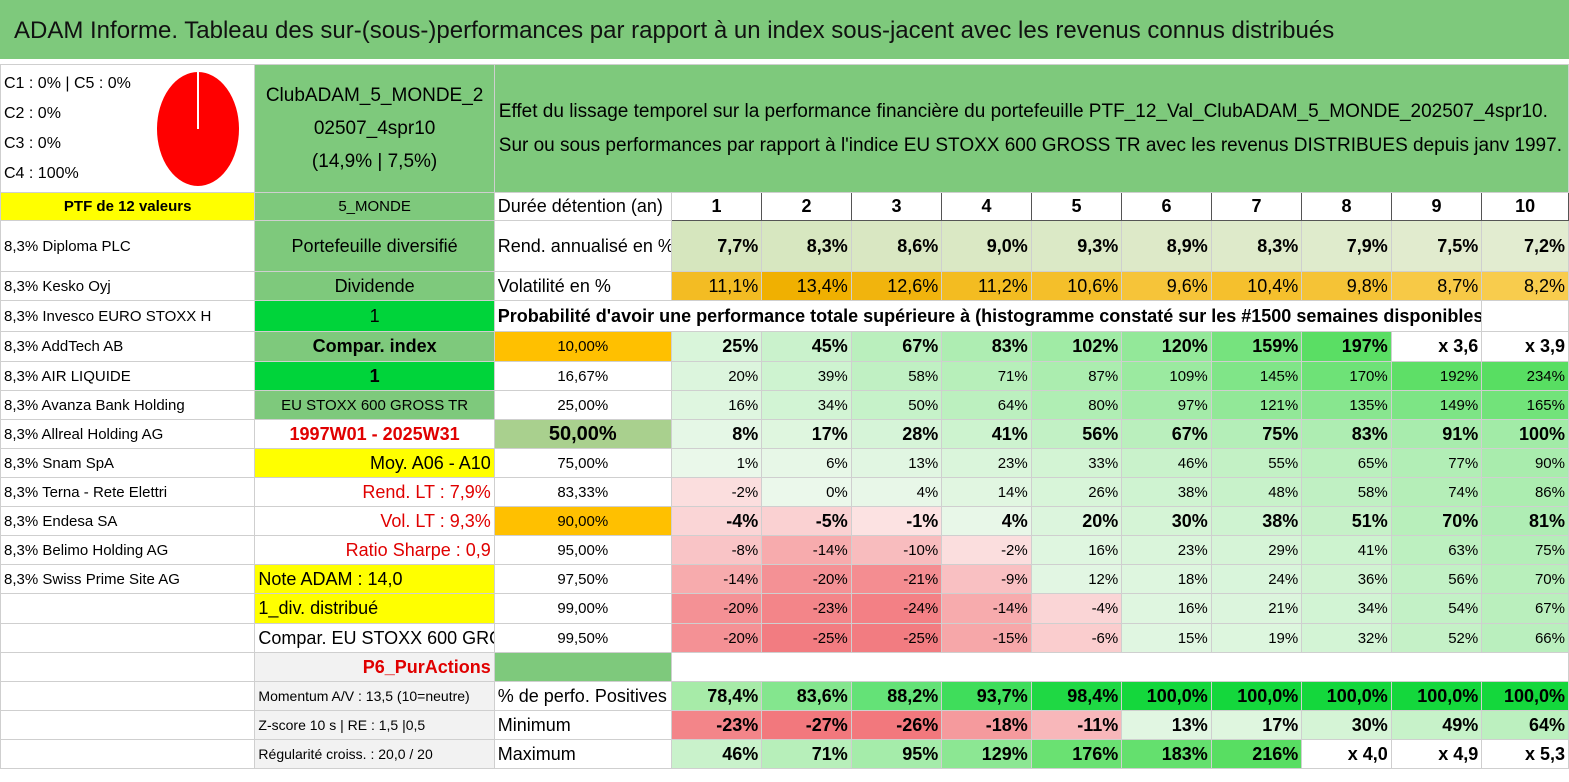 The height and width of the screenshot is (782, 1569). What do you see at coordinates (1436, 608) in the screenshot?
I see `probability-value: 54%` at bounding box center [1436, 608].